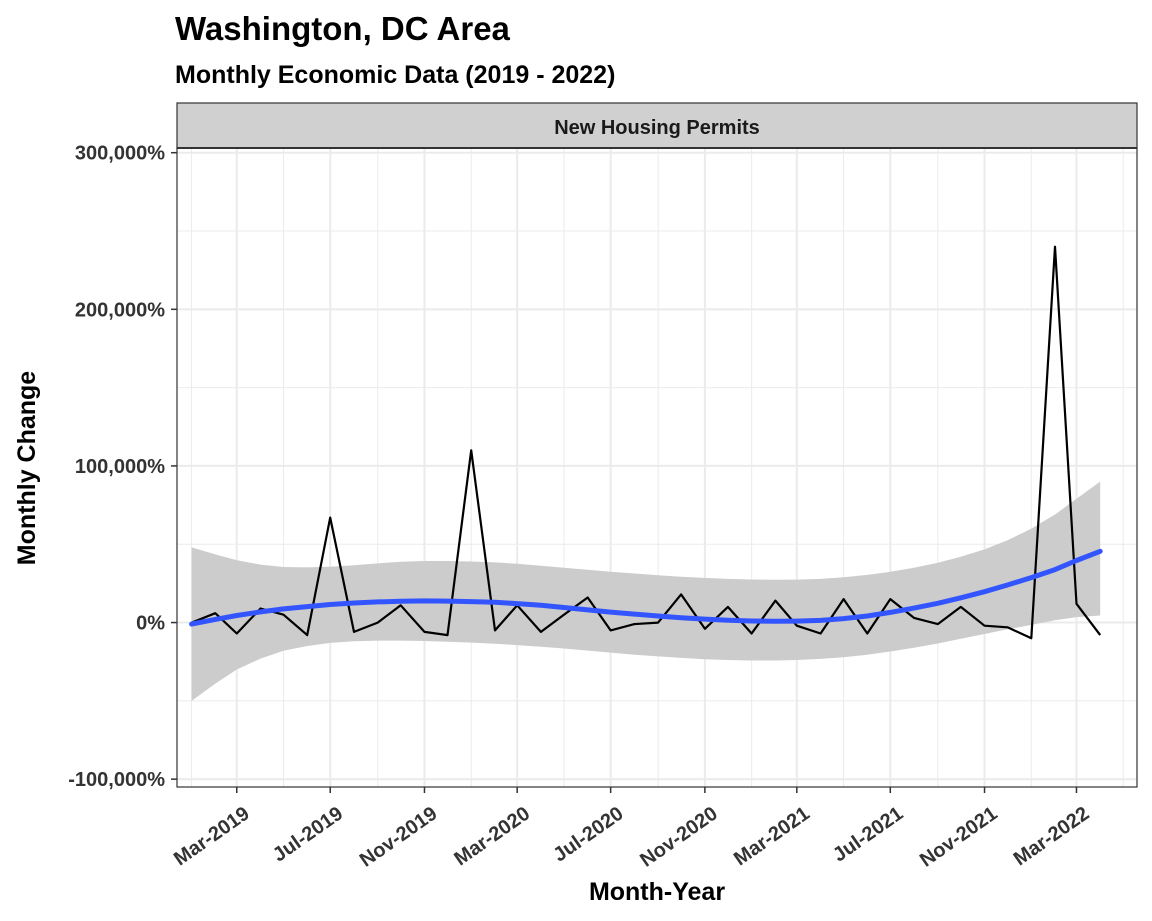  What do you see at coordinates (958, 837) in the screenshot?
I see `x-tick-label: Nov-2021` at bounding box center [958, 837].